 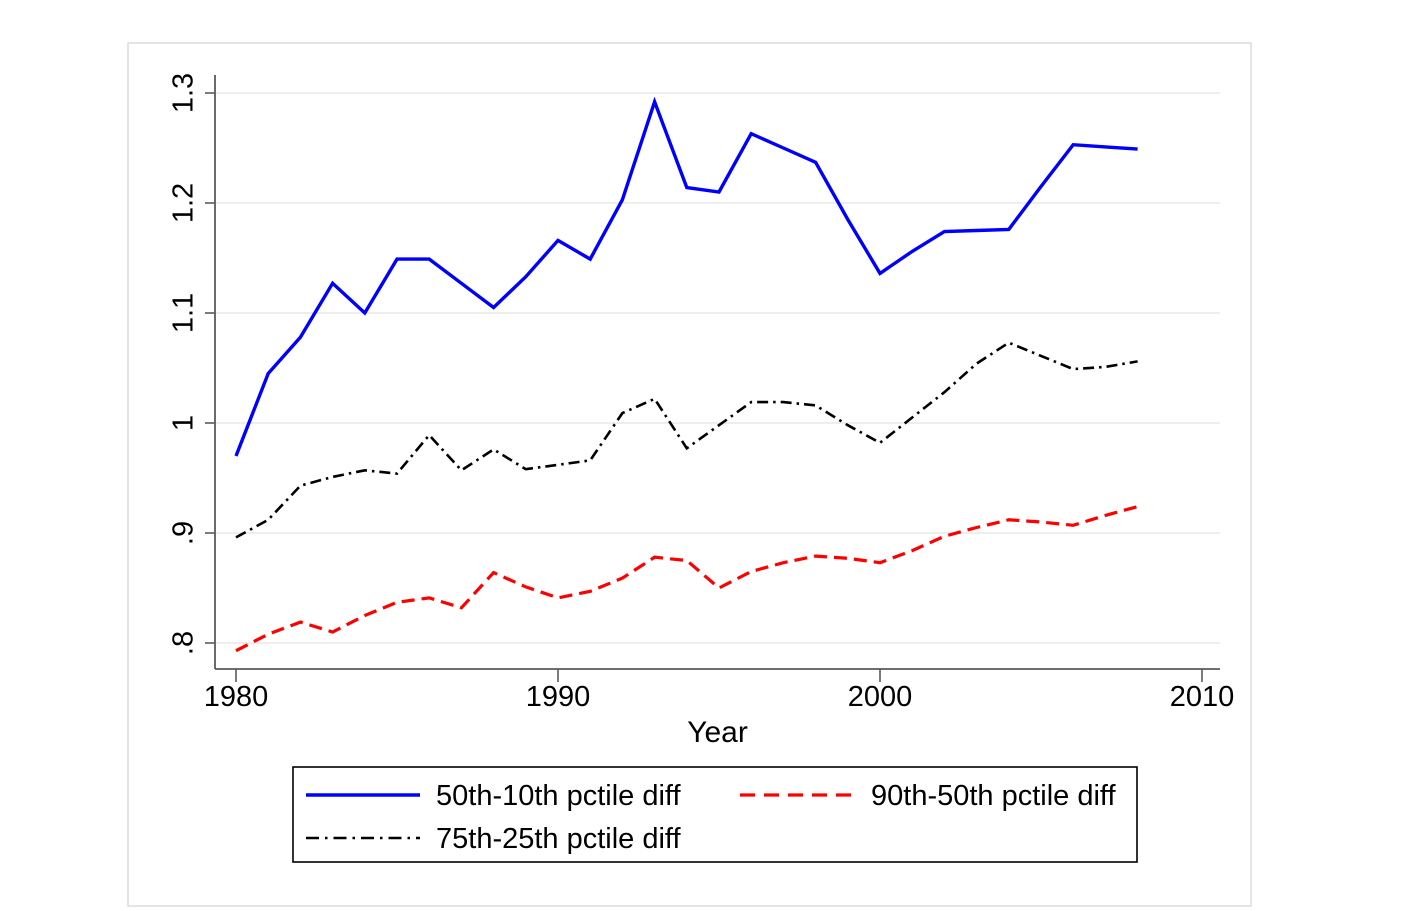 I want to click on x-axis-title: Year, so click(x=717, y=732).